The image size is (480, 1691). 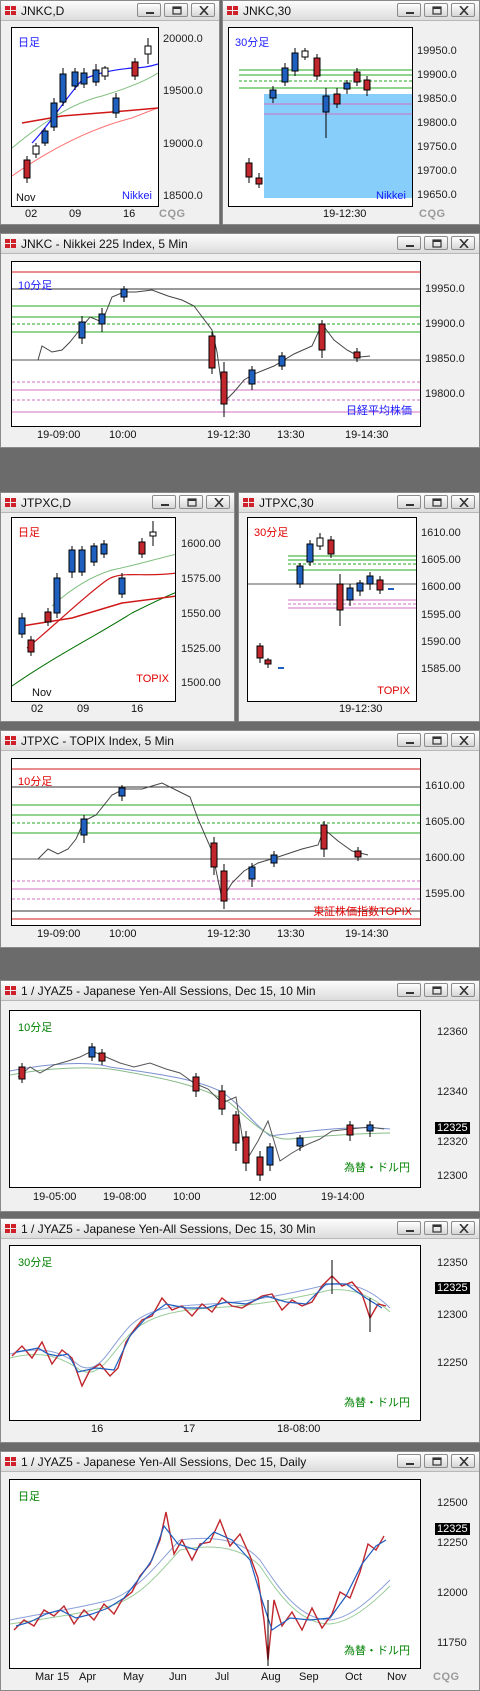 I want to click on time-tick: 02, so click(x=37, y=709).